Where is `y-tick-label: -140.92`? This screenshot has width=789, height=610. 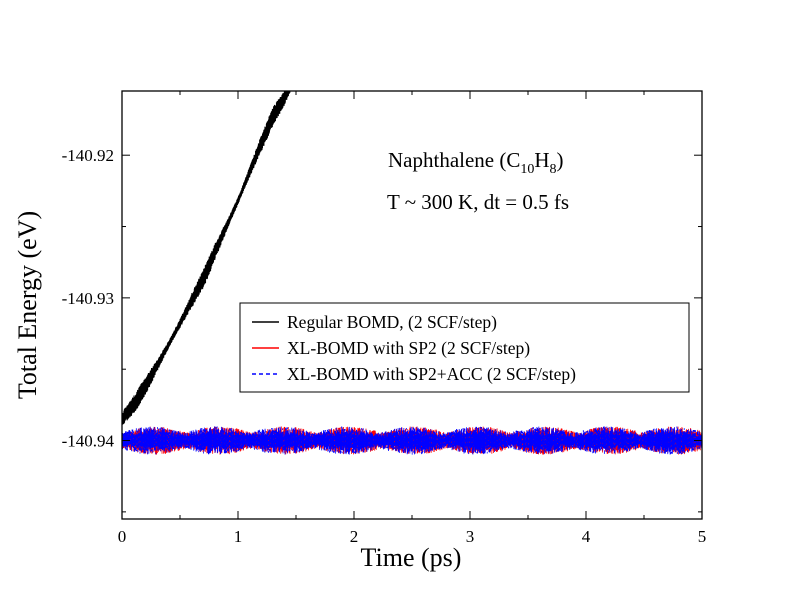
y-tick-label: -140.92 is located at coordinates (88, 155).